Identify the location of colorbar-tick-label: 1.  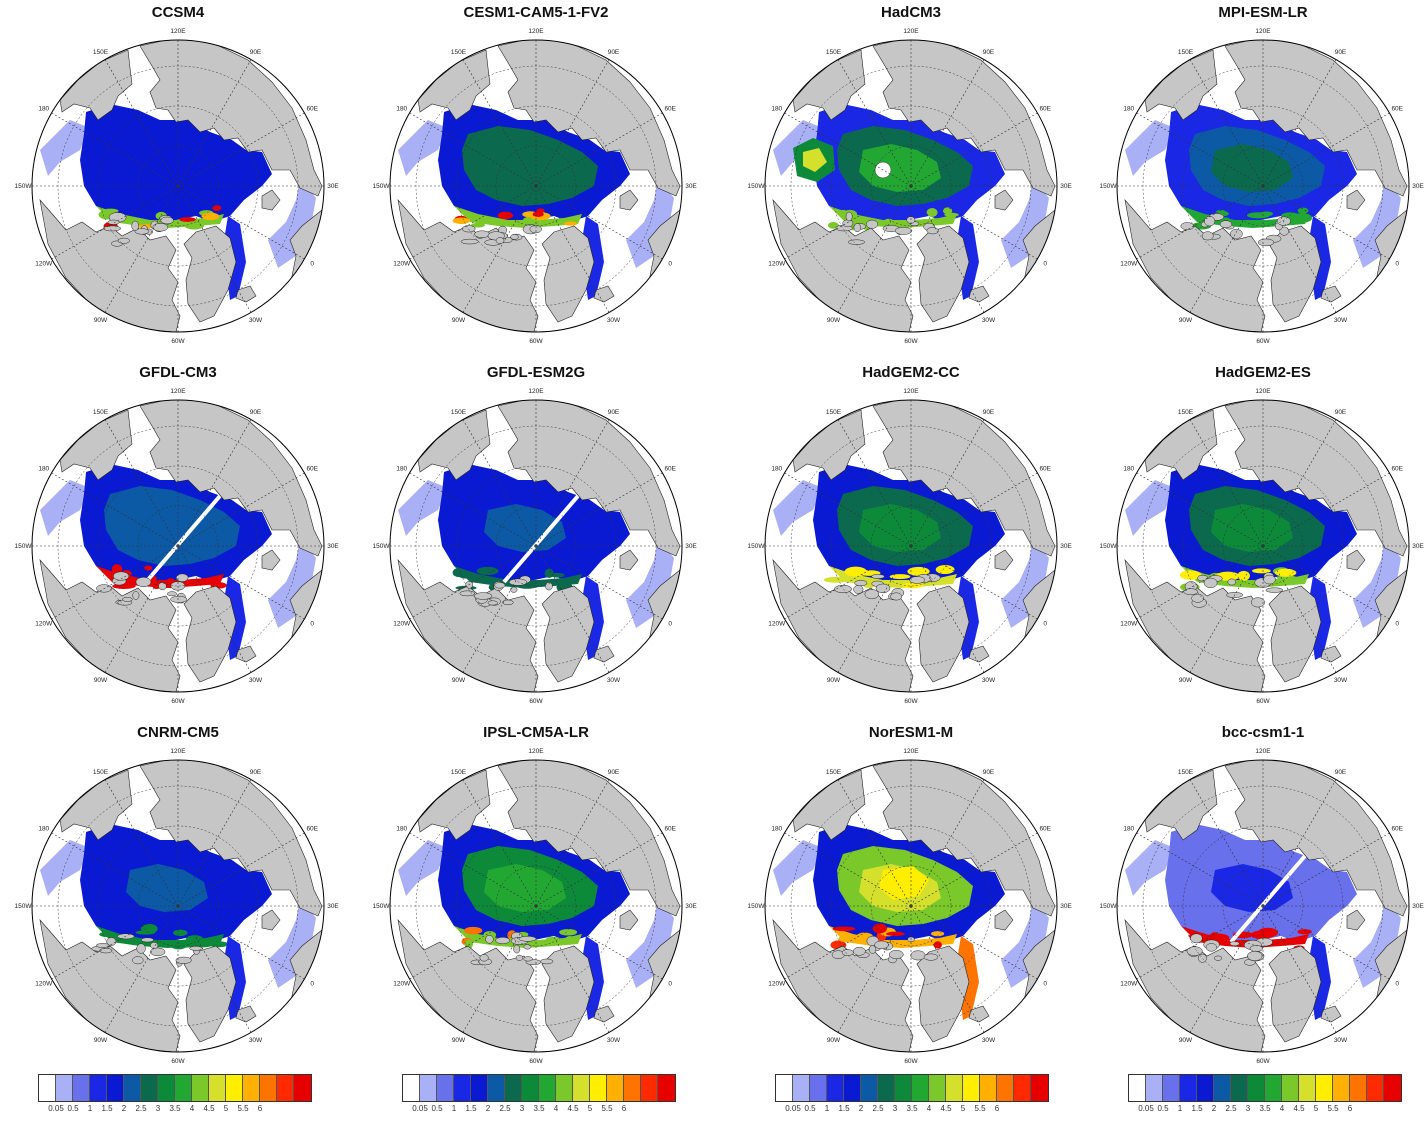
(454, 1108).